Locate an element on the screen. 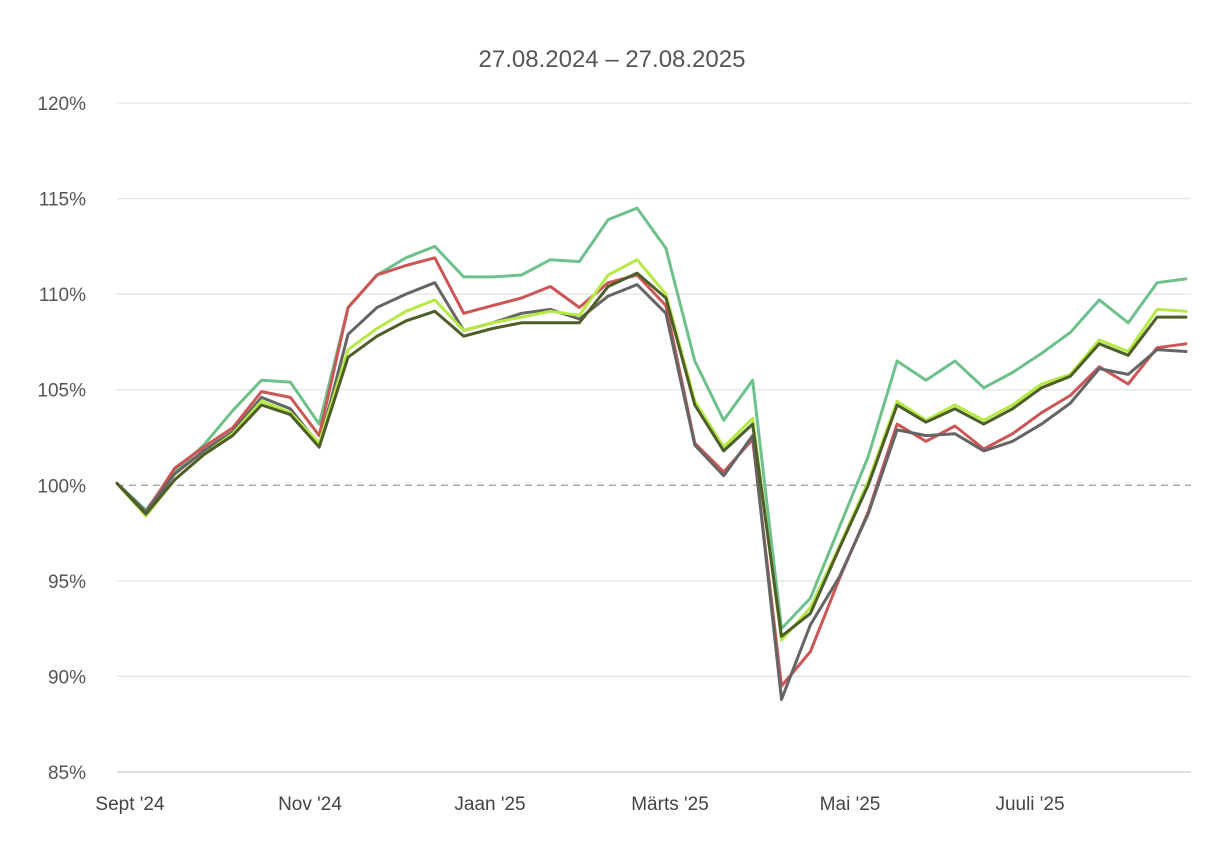 This screenshot has height=866, width=1226. x-tick-label: Märts '25 is located at coordinates (670, 804).